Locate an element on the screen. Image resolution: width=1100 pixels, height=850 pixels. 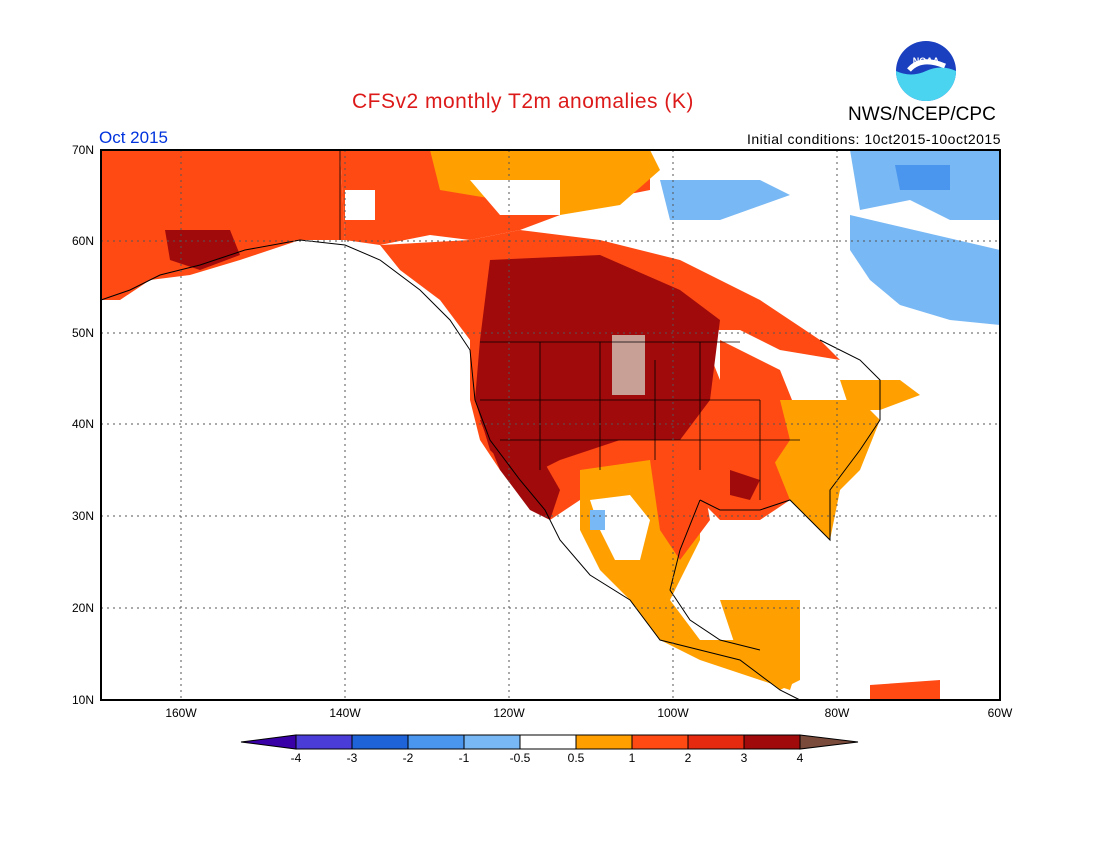
colorbar-label: 0.5 is located at coordinates (576, 758).